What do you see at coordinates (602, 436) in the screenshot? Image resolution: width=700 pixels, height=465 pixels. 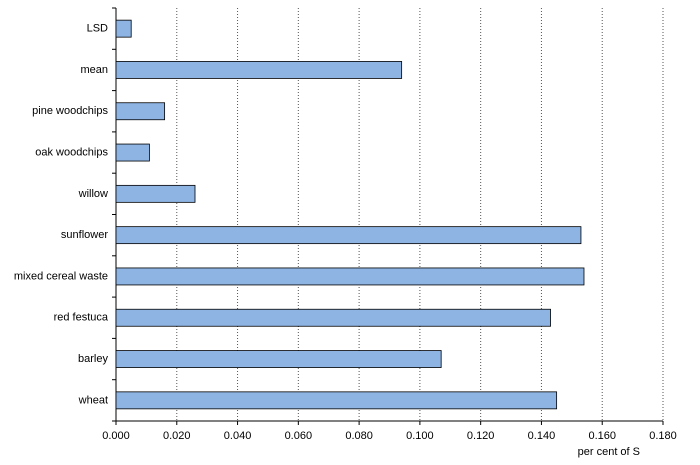 I see `x-tick-label: 0.160` at bounding box center [602, 436].